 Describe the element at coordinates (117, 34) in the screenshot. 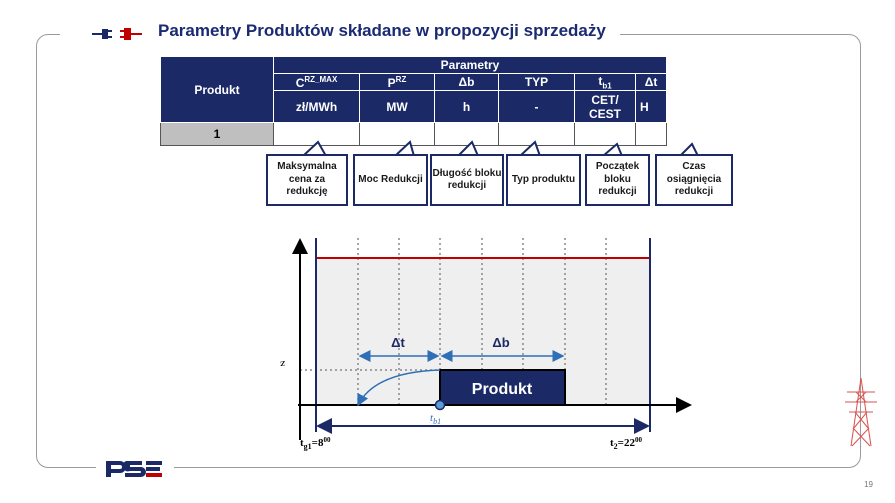

I see `plug-icon` at that location.